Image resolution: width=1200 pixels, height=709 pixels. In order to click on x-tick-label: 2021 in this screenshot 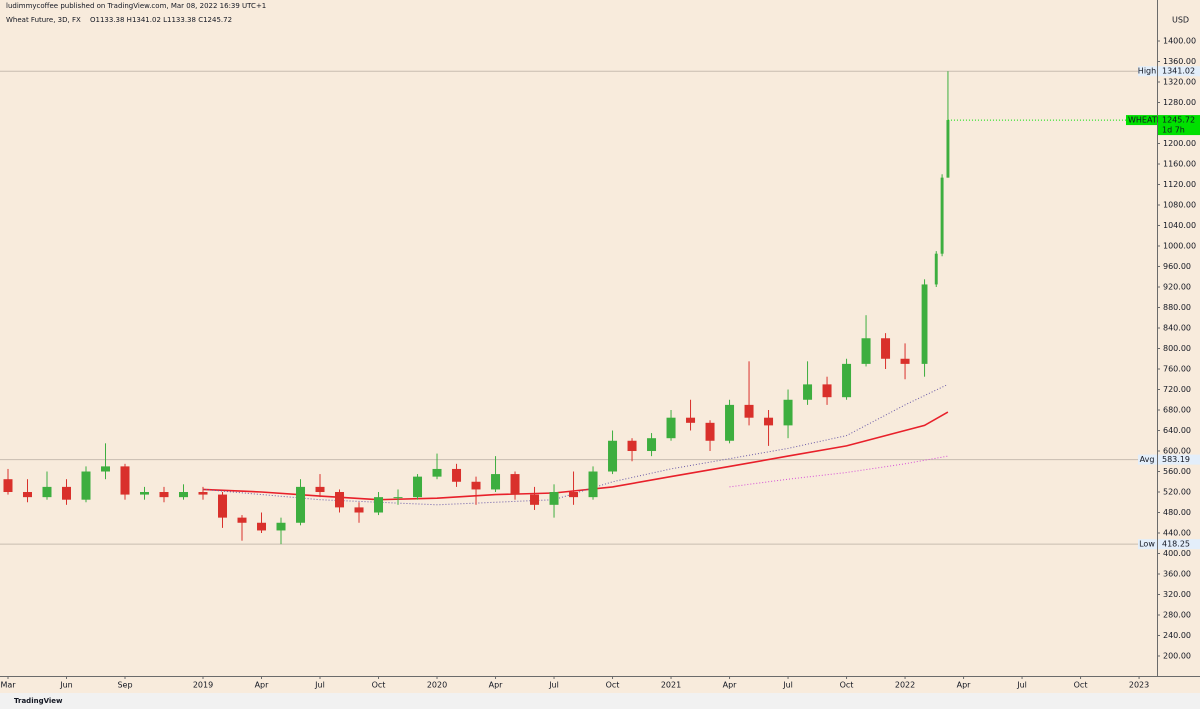, I will do `click(671, 685)`.